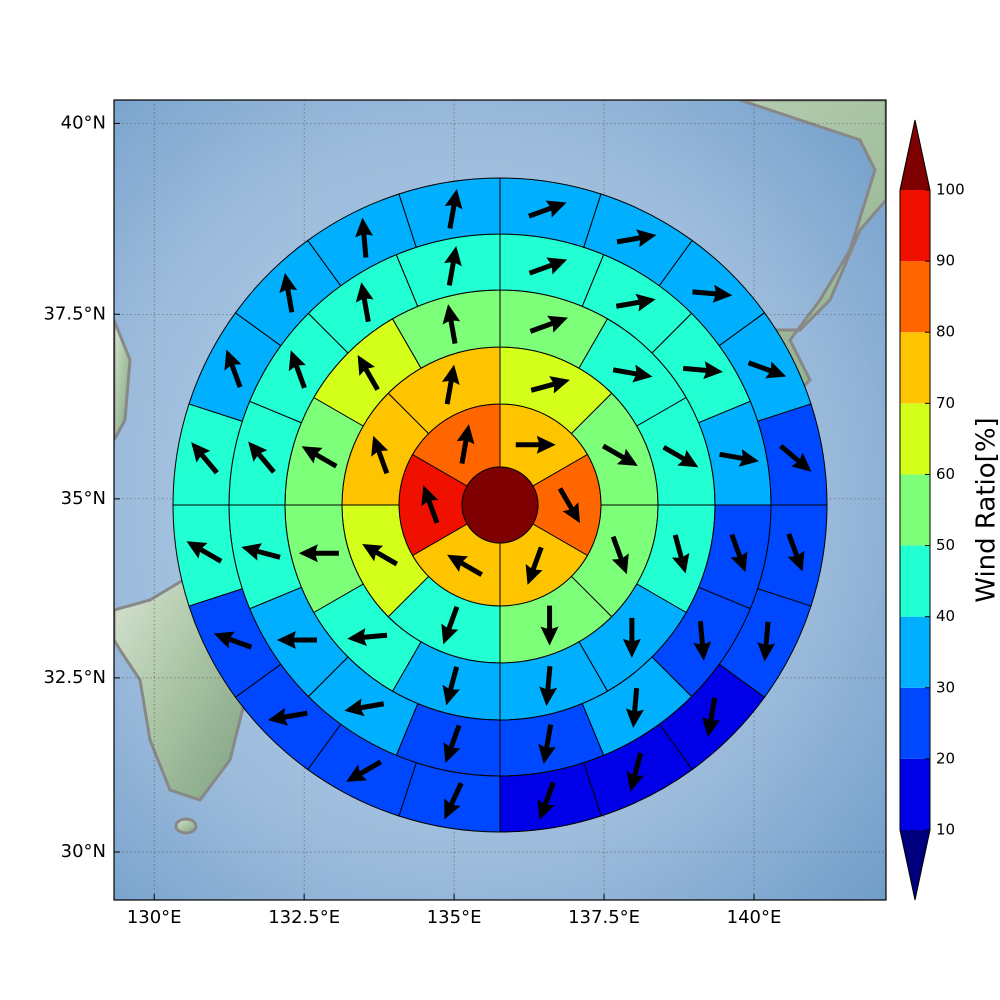  Describe the element at coordinates (945, 332) in the screenshot. I see `colorbar-tick-label: 80` at that location.